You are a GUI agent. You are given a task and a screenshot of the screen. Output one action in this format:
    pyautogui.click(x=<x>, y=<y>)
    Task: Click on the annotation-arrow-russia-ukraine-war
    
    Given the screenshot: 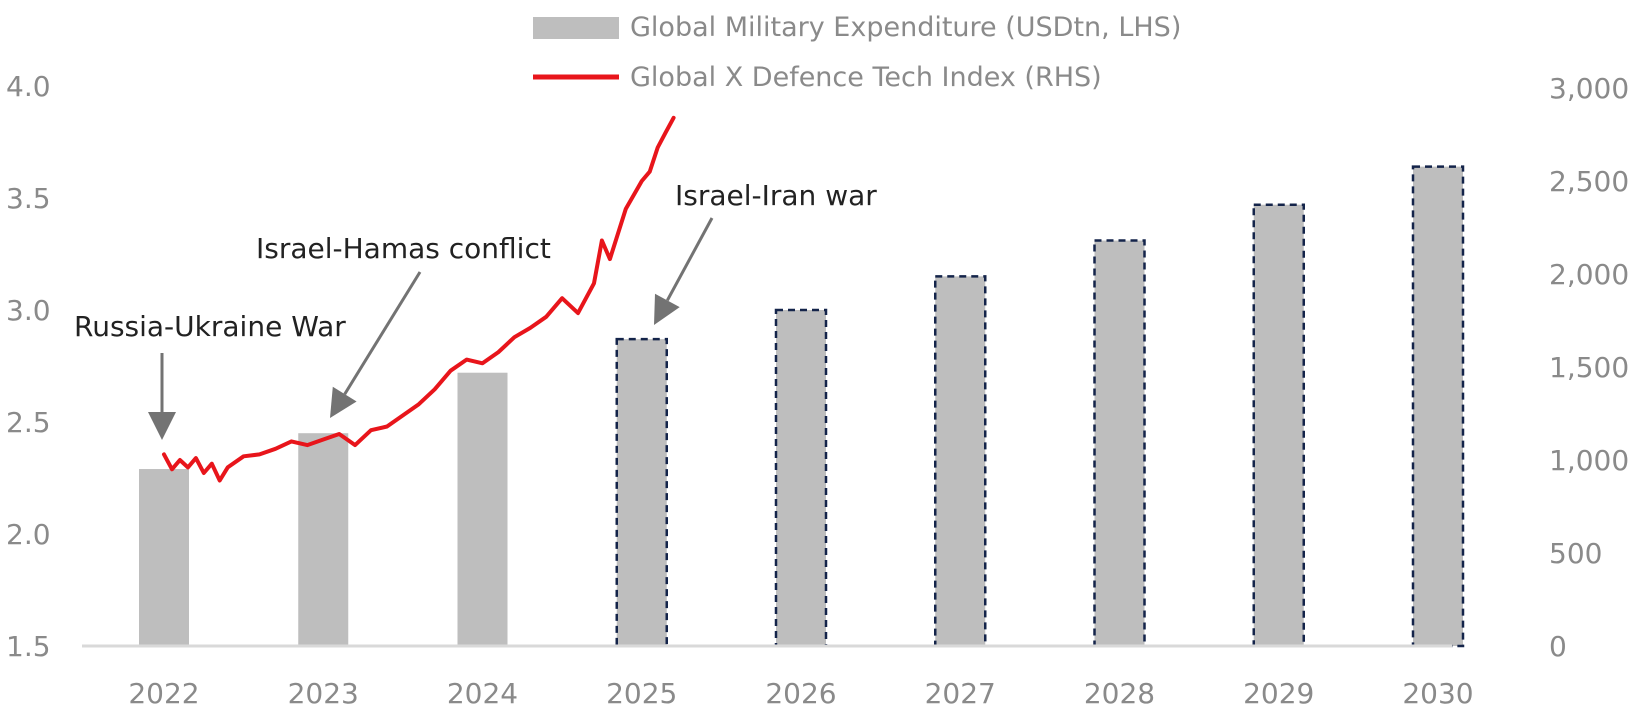 What is the action you would take?
    pyautogui.click(x=162, y=396)
    